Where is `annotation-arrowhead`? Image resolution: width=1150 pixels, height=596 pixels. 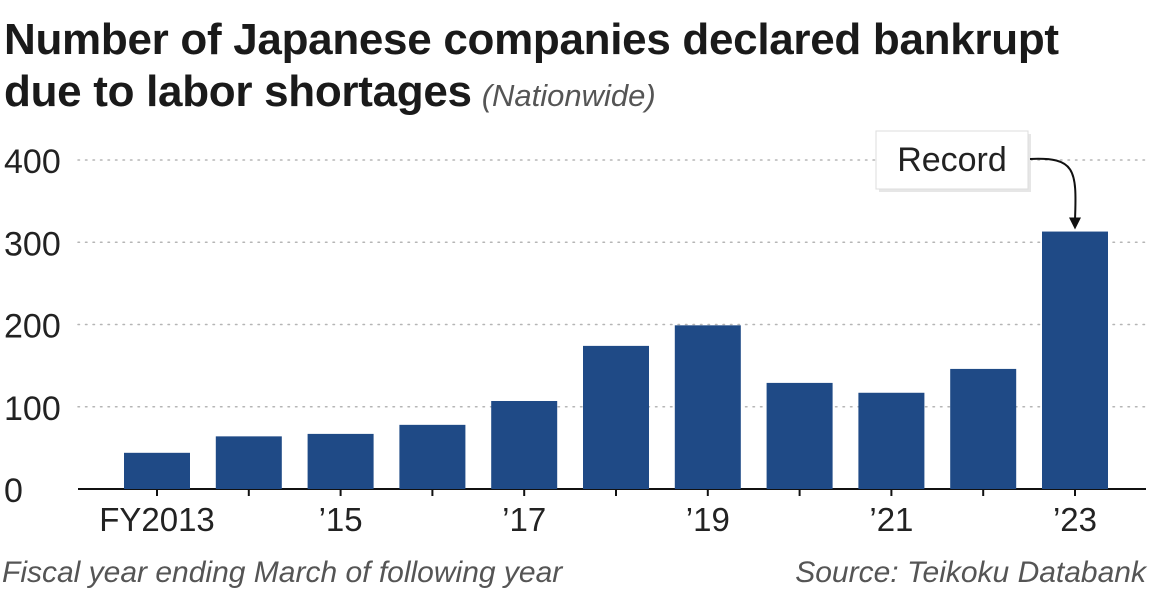
annotation-arrowhead is located at coordinates (1075, 223).